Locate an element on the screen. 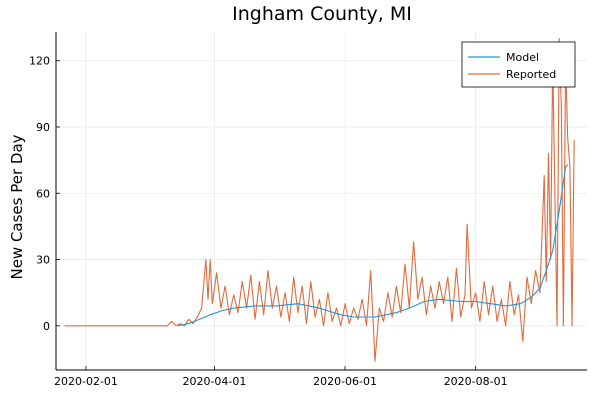 This screenshot has height=400, width=600. x-tick-label: 2020-04-01 is located at coordinates (214, 381).